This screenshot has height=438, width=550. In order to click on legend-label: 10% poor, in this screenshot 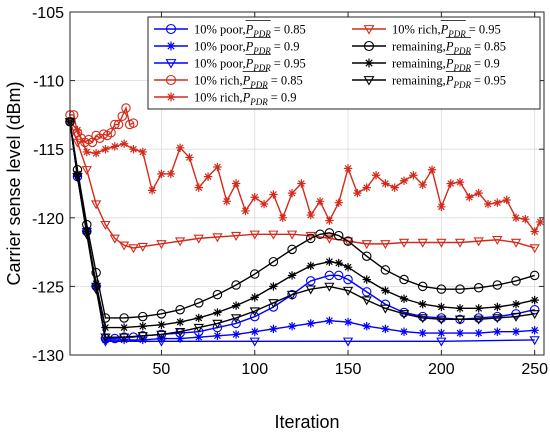, I will do `click(220, 64)`.